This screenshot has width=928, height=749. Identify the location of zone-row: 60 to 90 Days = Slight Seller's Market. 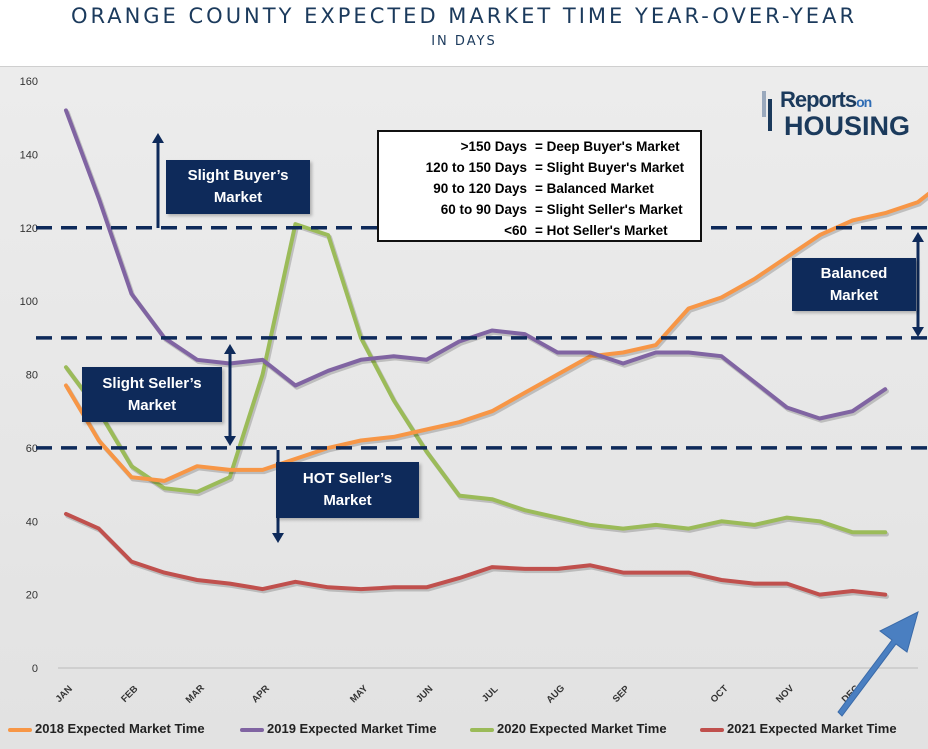
(539, 210).